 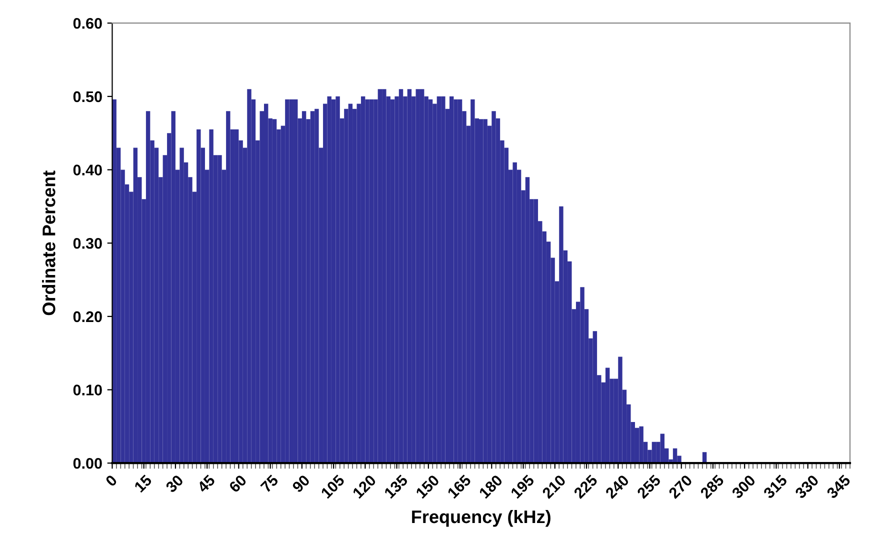 What do you see at coordinates (87, 96) in the screenshot?
I see `y-tick-label: 0.50` at bounding box center [87, 96].